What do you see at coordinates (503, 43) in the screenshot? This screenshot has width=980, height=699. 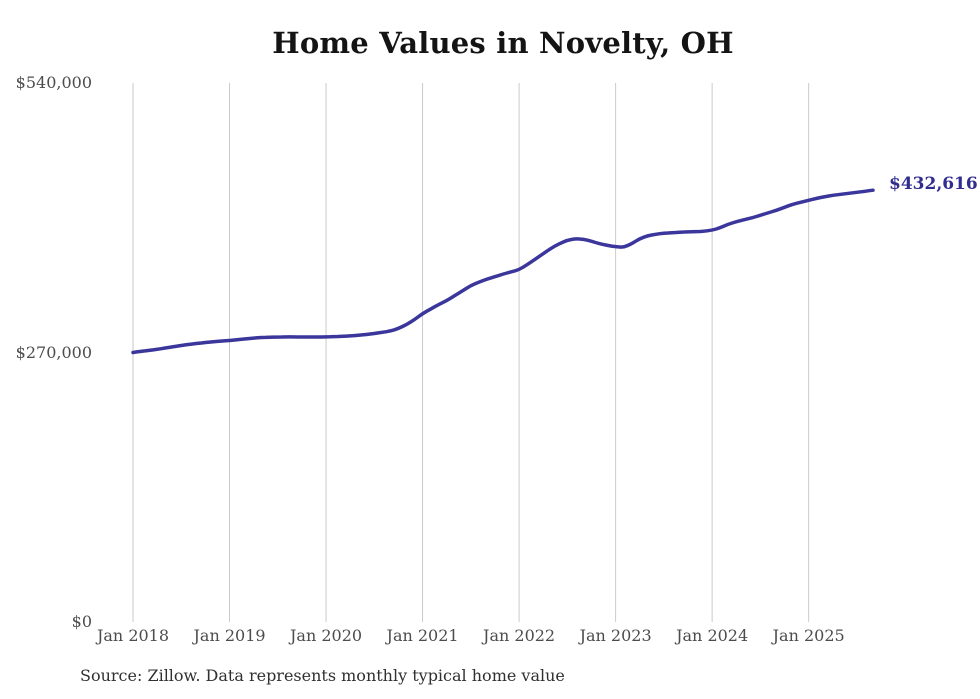 I see `chart-title: Home Values in Novelty, OH` at bounding box center [503, 43].